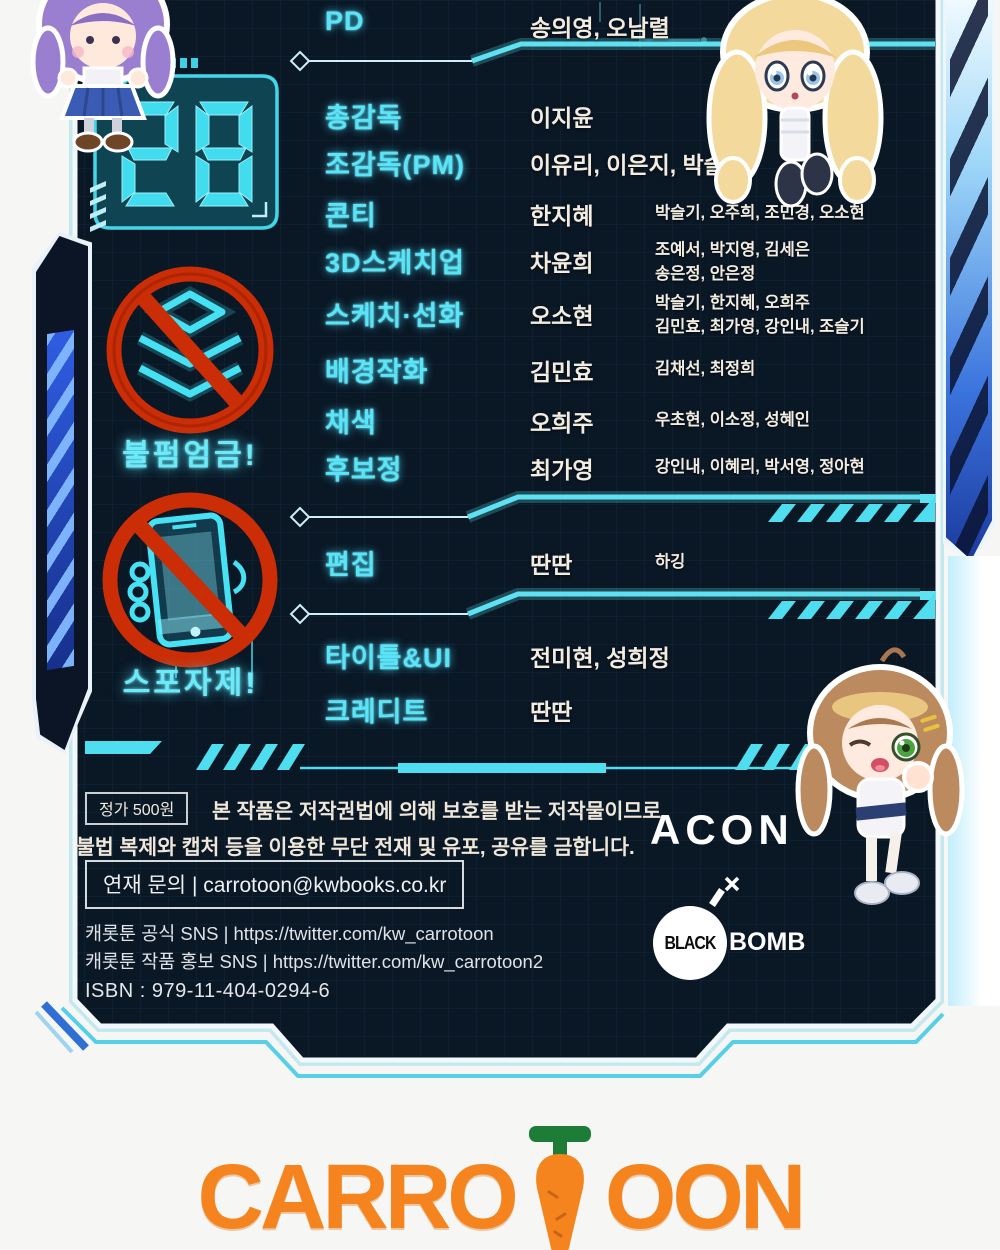  Describe the element at coordinates (351, 216) in the screenshot. I see `credit-role-label: 콘티` at that location.